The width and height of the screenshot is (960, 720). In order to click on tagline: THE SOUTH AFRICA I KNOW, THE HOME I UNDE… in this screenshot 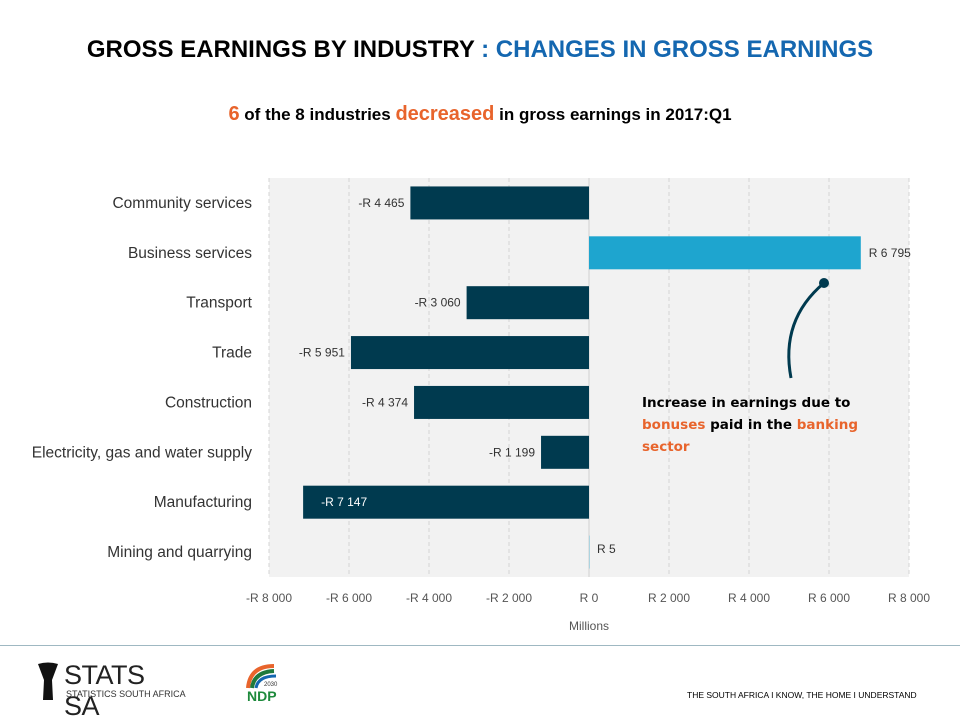, I will do `click(802, 695)`.